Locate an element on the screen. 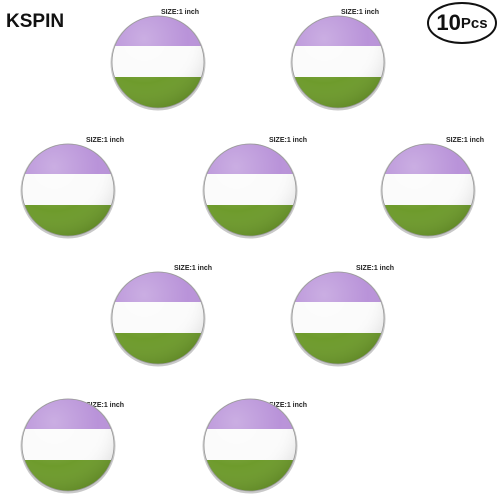 Image resolution: width=500 pixels, height=500 pixels. quantity-badge: 10Pcs is located at coordinates (461, 22).